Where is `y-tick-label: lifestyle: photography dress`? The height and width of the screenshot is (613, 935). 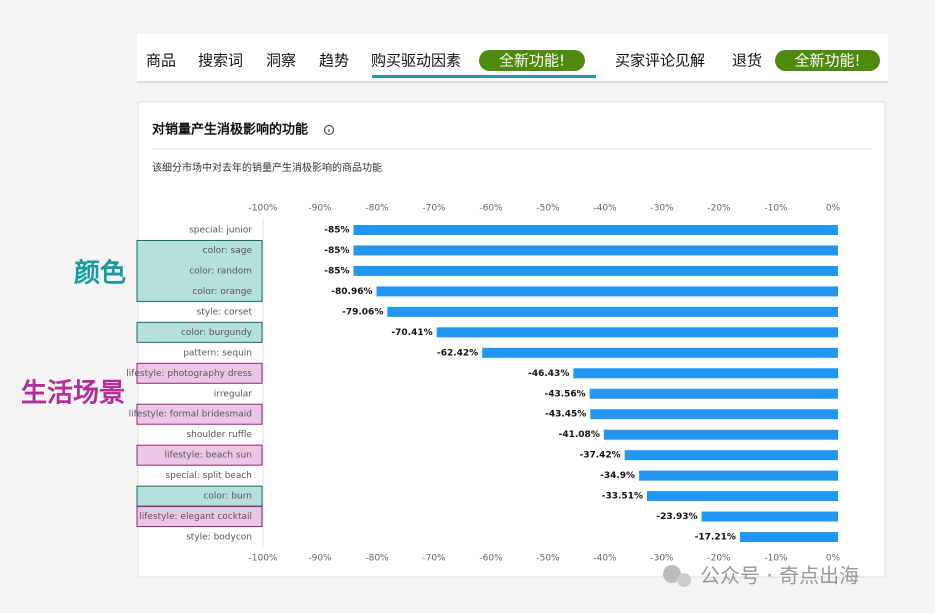
y-tick-label: lifestyle: photography dress is located at coordinates (189, 374).